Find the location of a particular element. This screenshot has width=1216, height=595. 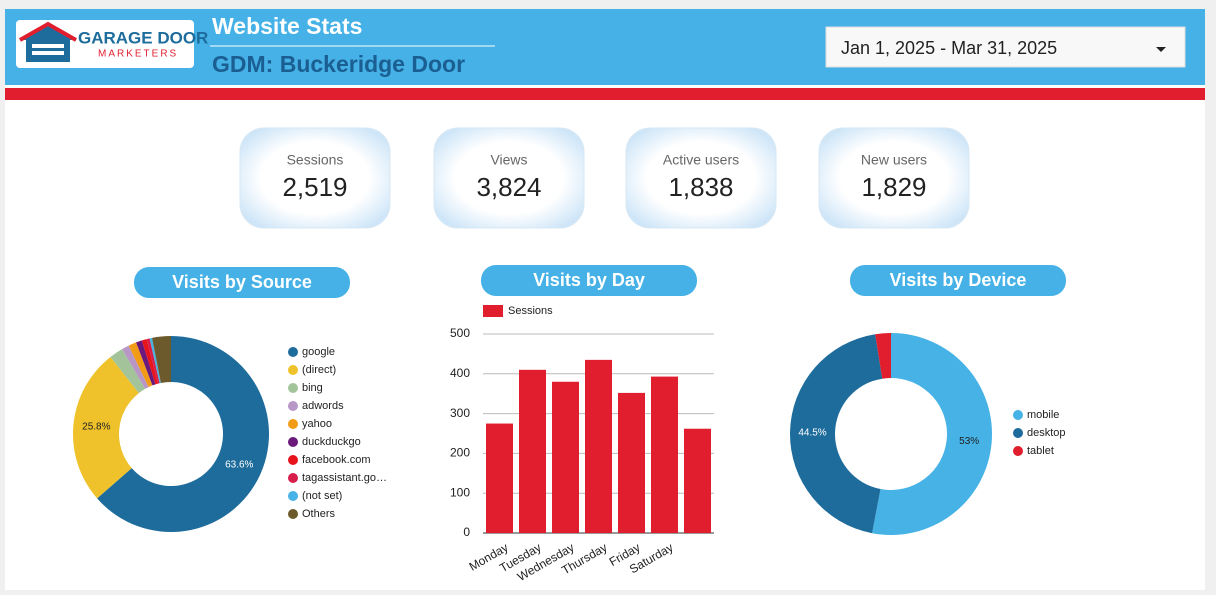

y-tick-label: 500 is located at coordinates (460, 333).